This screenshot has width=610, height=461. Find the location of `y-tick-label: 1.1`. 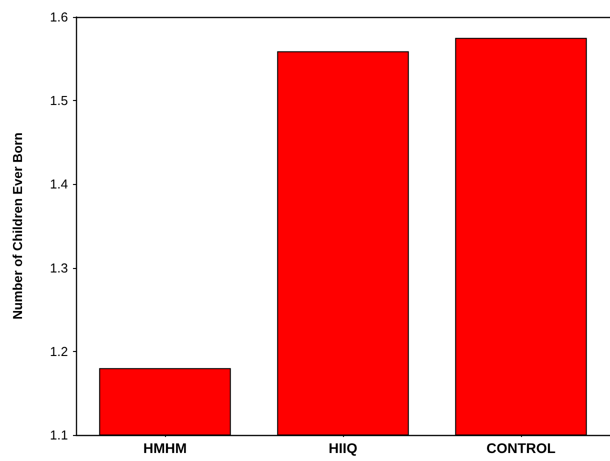

y-tick-label: 1.1 is located at coordinates (59, 435).